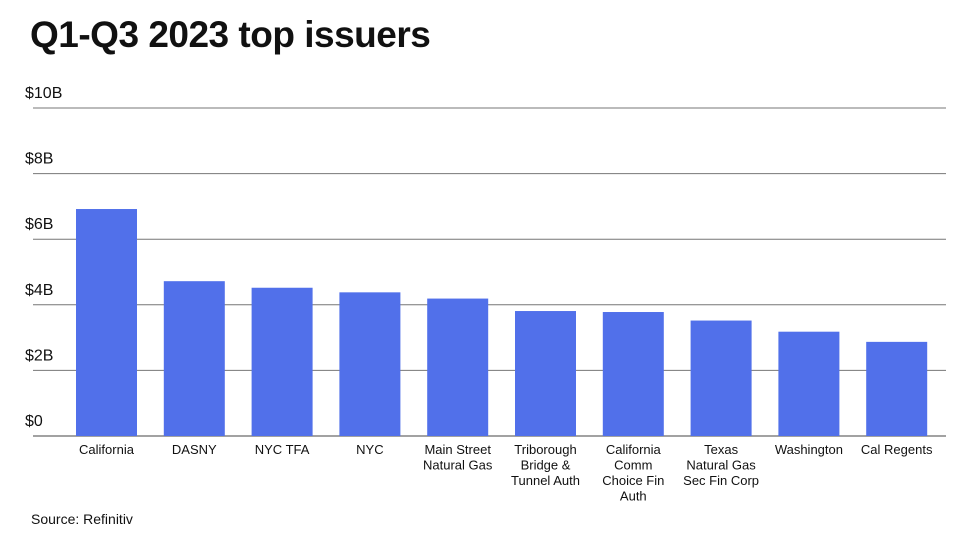 This screenshot has height=550, width=978. Describe the element at coordinates (721, 449) in the screenshot. I see `x-tick-label-line: Texas` at that location.